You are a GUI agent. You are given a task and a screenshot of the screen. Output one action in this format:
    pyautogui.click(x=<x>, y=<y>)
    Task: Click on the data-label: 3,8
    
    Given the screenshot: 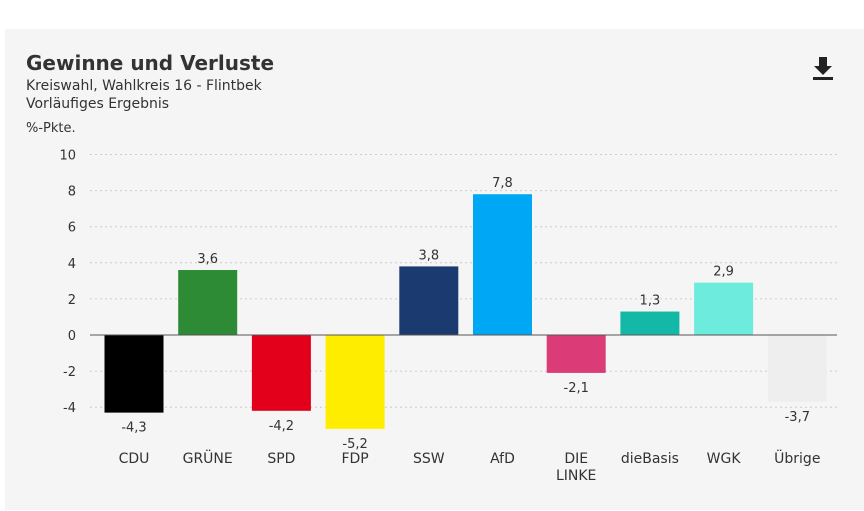 What is the action you would take?
    pyautogui.click(x=428, y=255)
    